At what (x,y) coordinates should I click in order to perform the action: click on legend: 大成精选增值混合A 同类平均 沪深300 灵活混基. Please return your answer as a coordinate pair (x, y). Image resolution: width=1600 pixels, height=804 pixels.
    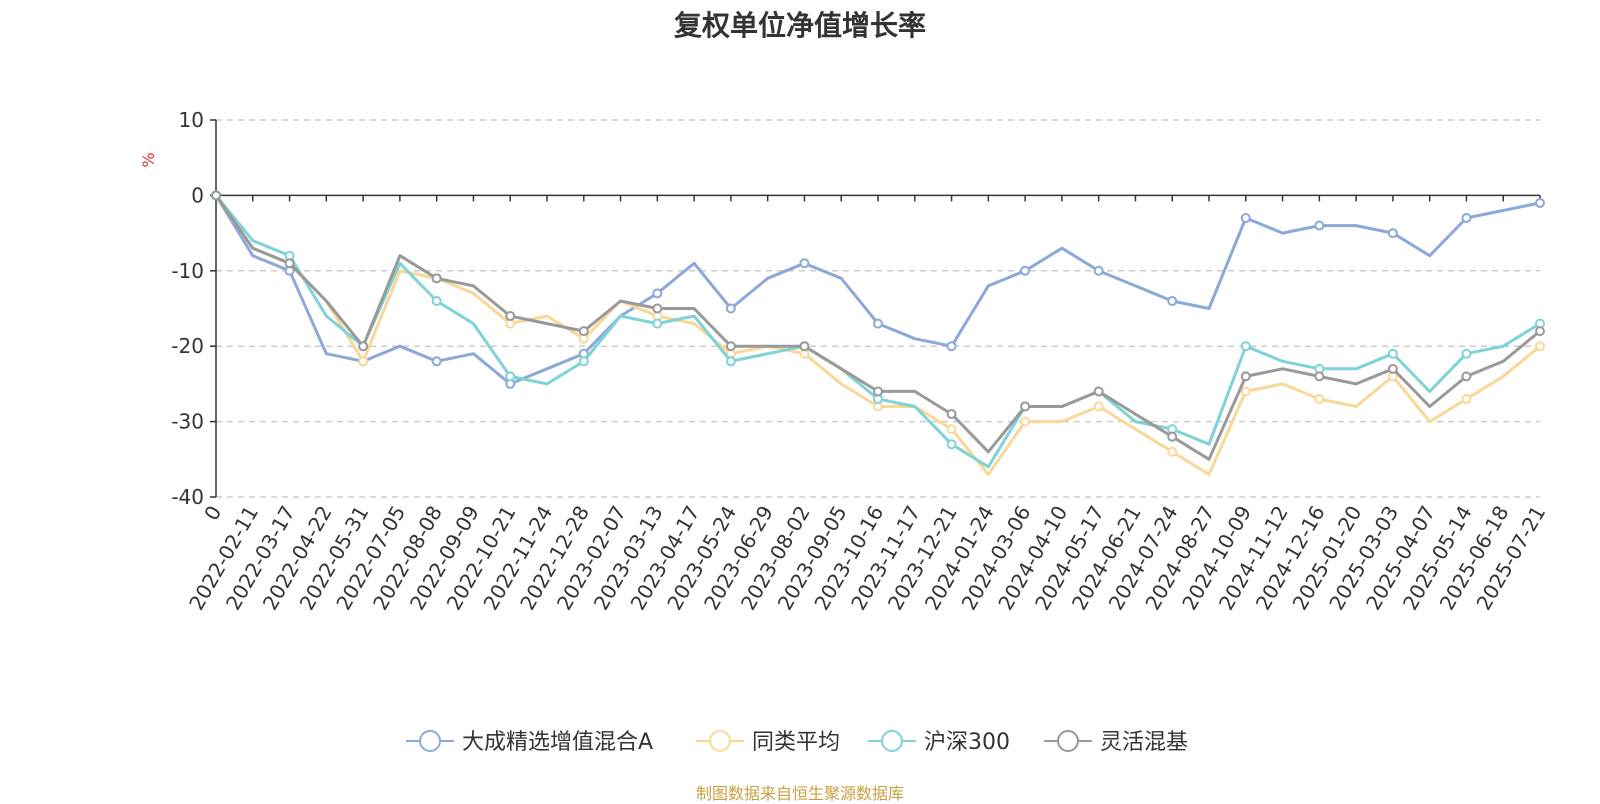
    Looking at the image, I should click on (797, 742).